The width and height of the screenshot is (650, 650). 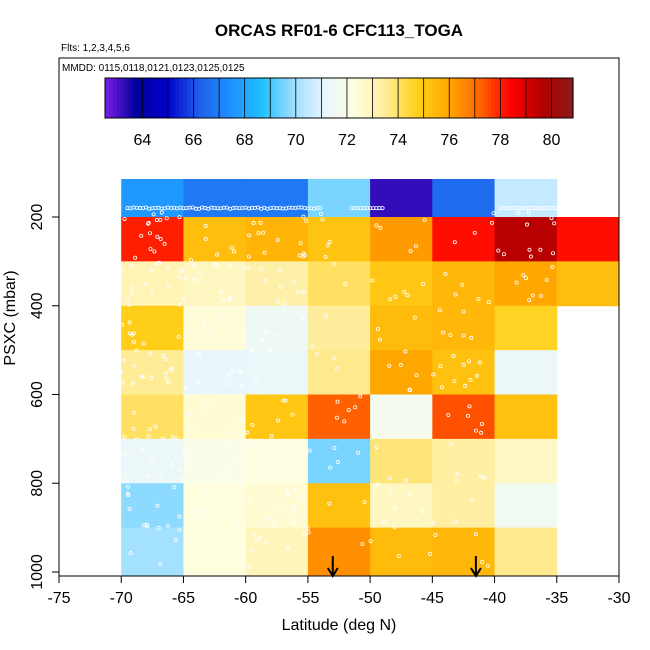 I want to click on x-tick-label: -30, so click(x=618, y=598).